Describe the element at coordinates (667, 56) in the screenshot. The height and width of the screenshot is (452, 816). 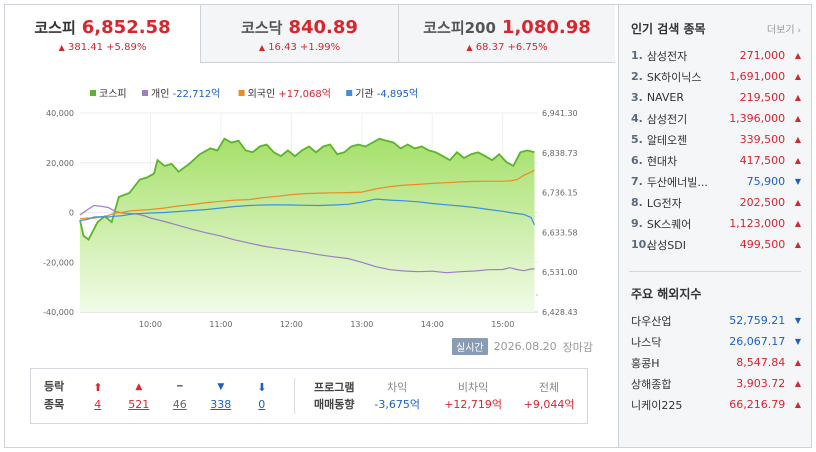
I see `stock-name: 삼성전자` at that location.